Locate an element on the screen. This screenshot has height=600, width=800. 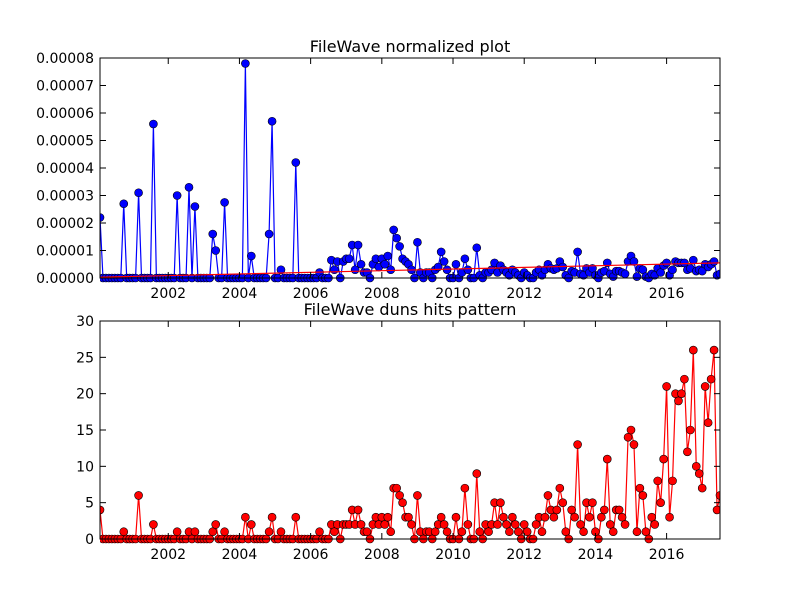
x-tick-label: 2016 is located at coordinates (667, 555).